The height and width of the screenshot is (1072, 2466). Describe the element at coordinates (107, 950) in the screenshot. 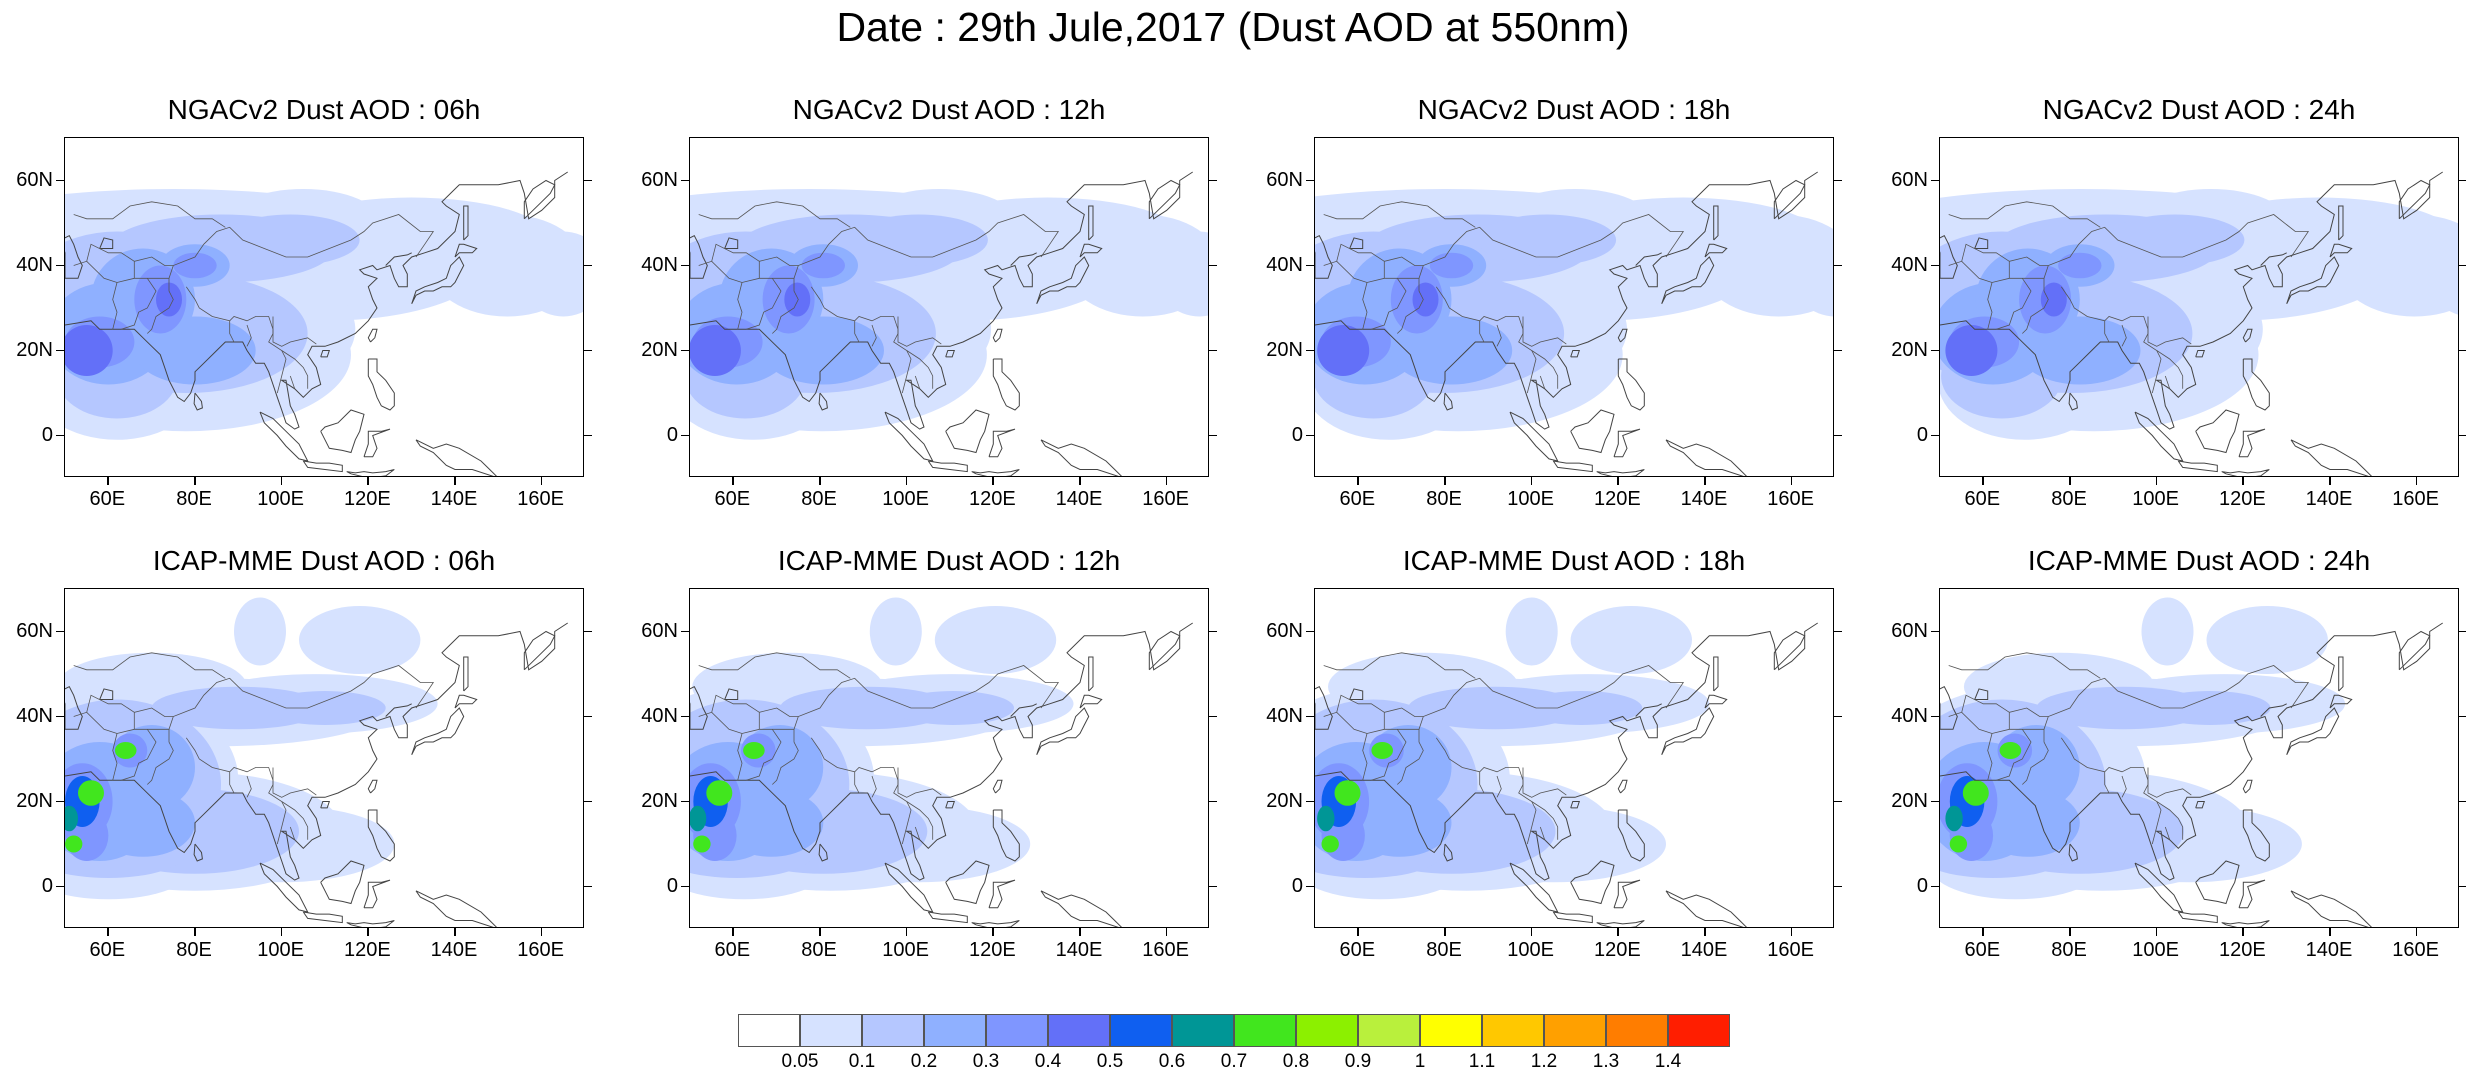

I see `x-tick-label: 60E` at that location.